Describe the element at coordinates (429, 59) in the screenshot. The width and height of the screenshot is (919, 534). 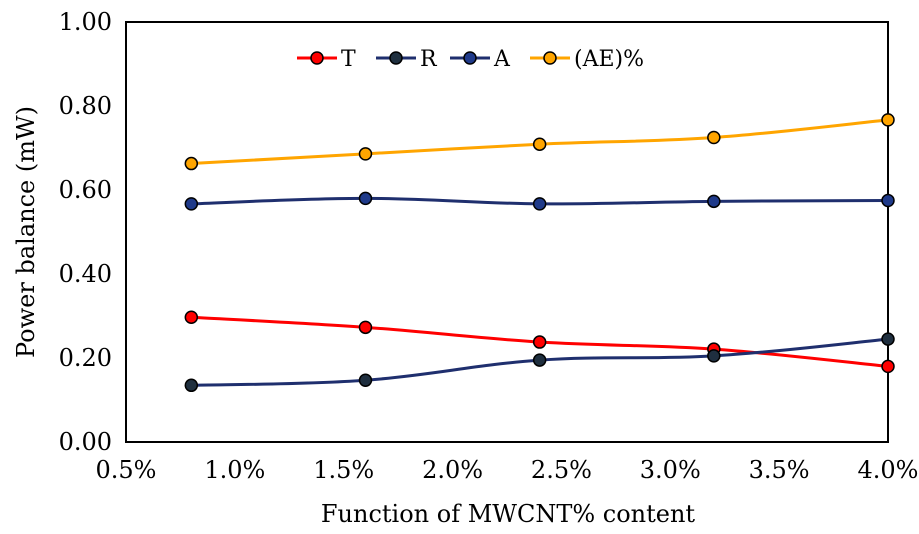
I see `legend-label-r: R` at that location.